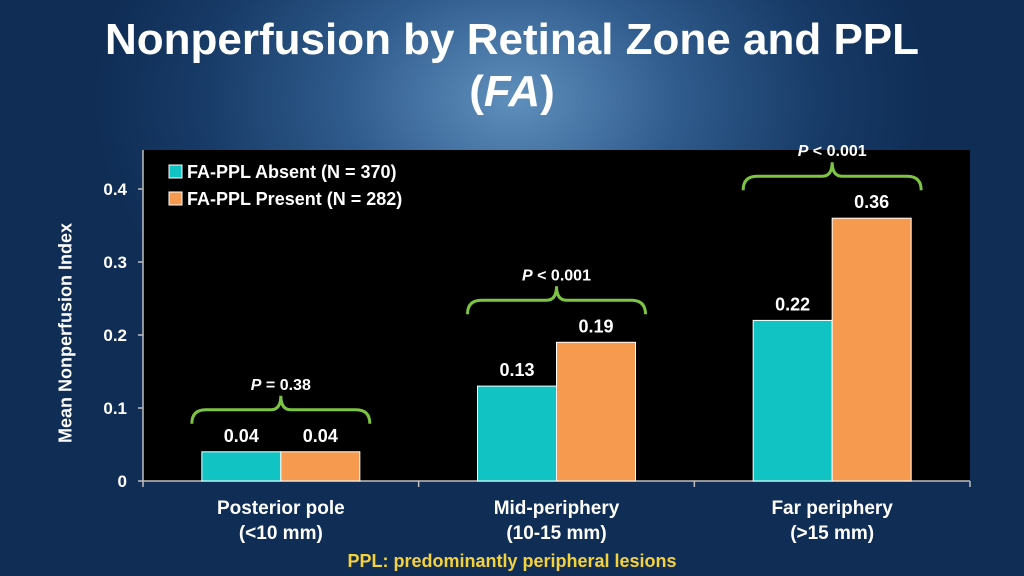 The image size is (1024, 576). What do you see at coordinates (557, 508) in the screenshot?
I see `x-tick-label: Mid-periphery` at bounding box center [557, 508].